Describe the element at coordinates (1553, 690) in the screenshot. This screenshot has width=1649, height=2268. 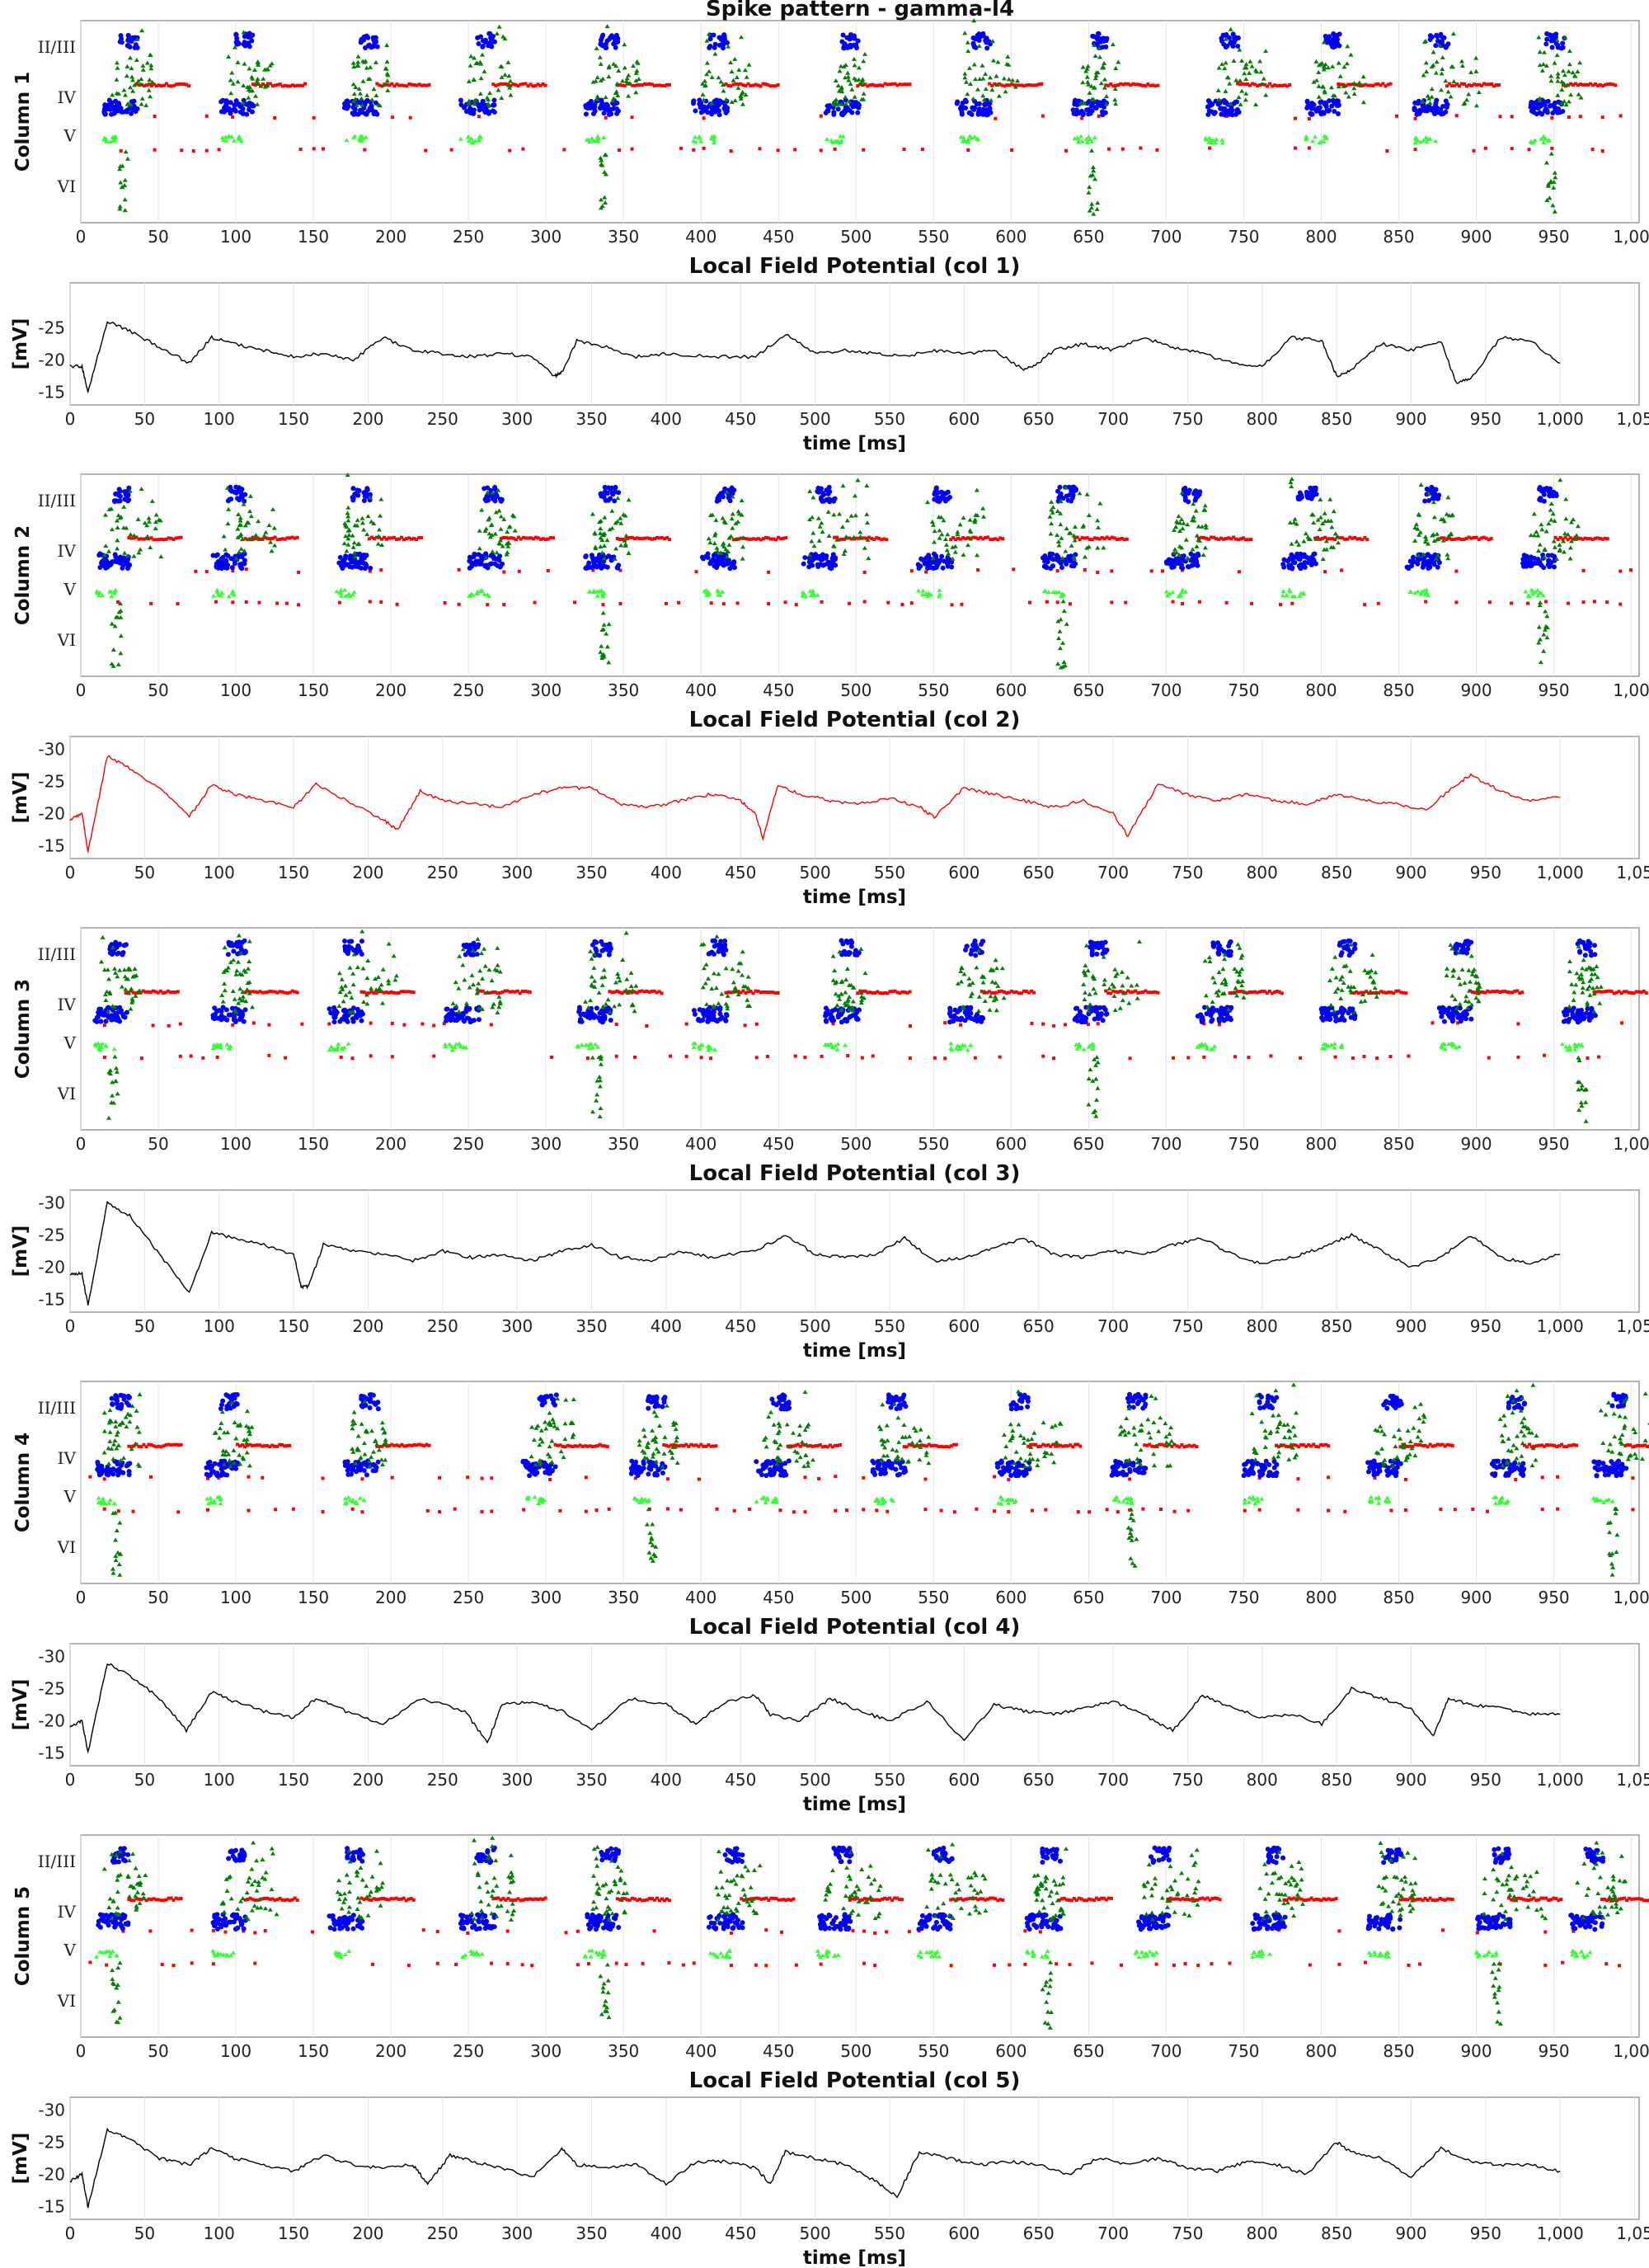
I see `x-tick-label: 950` at that location.